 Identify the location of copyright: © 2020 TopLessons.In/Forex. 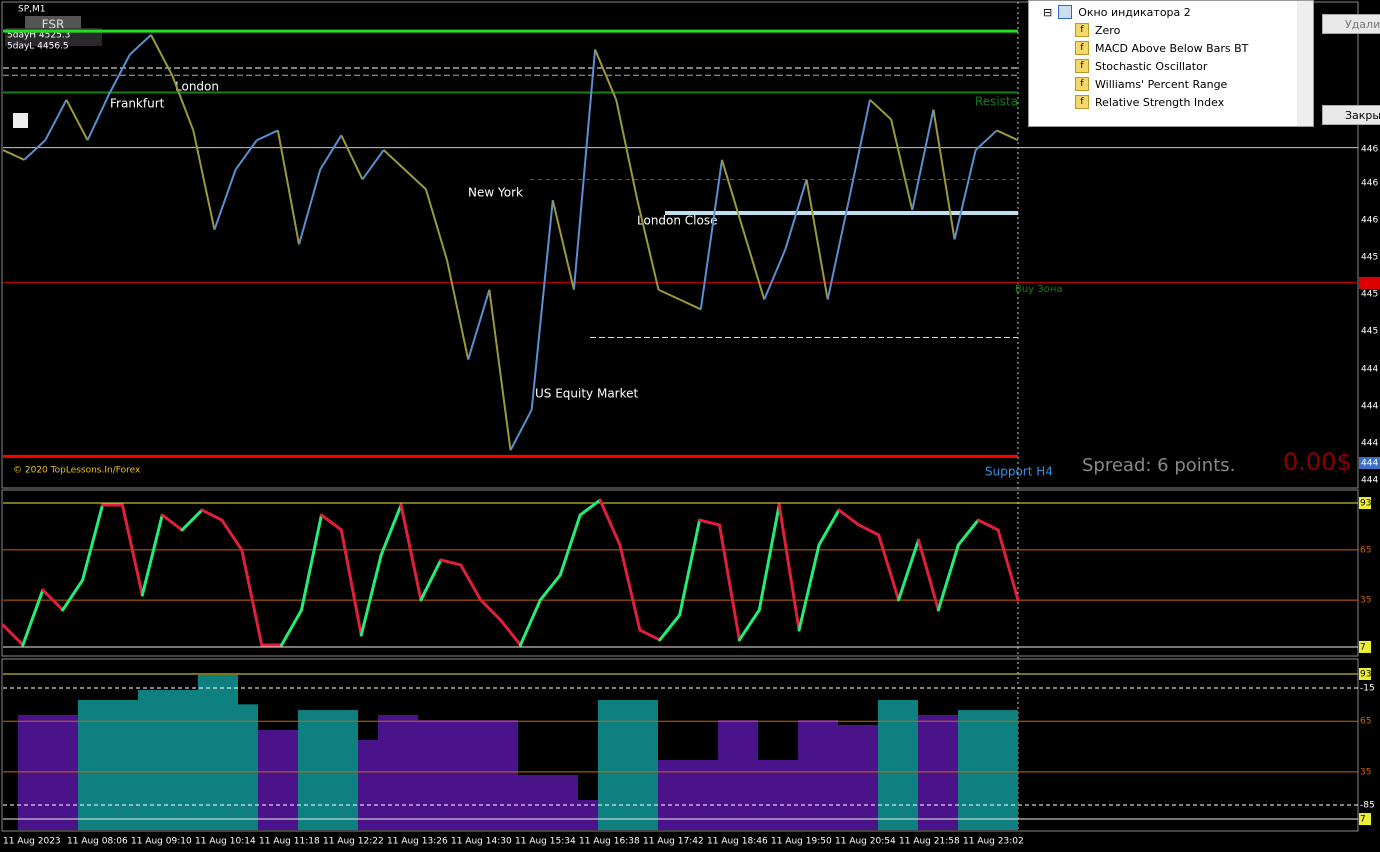
(77, 471).